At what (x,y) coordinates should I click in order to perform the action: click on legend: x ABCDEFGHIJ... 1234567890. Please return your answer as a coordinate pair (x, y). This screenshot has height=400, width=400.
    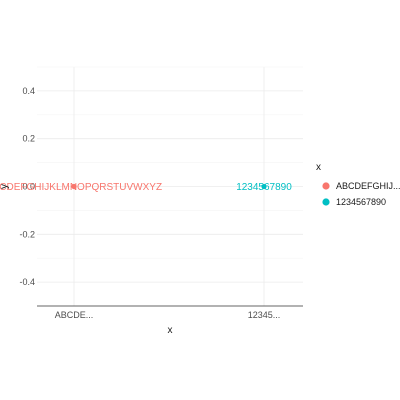
    Looking at the image, I should click on (358, 184).